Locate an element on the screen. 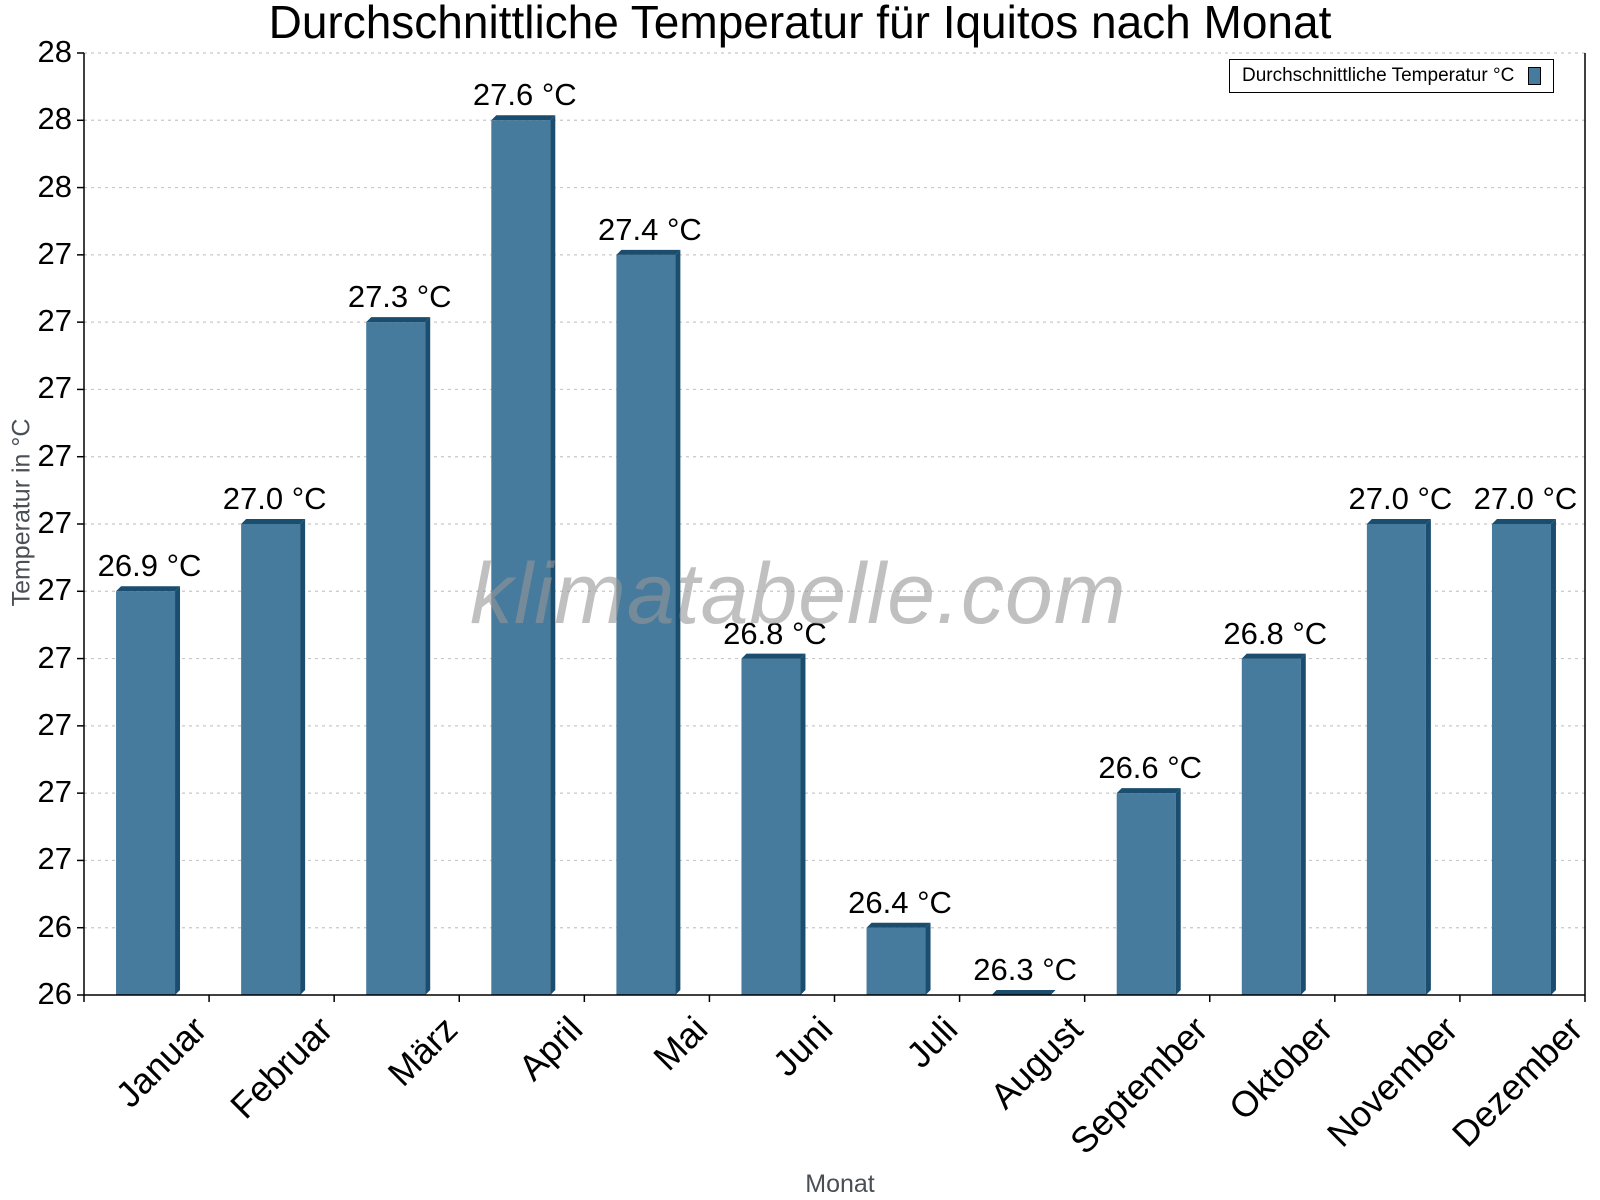 The height and width of the screenshot is (1200, 1600). y-axis-title: Temperatur in °C is located at coordinates (21, 512).